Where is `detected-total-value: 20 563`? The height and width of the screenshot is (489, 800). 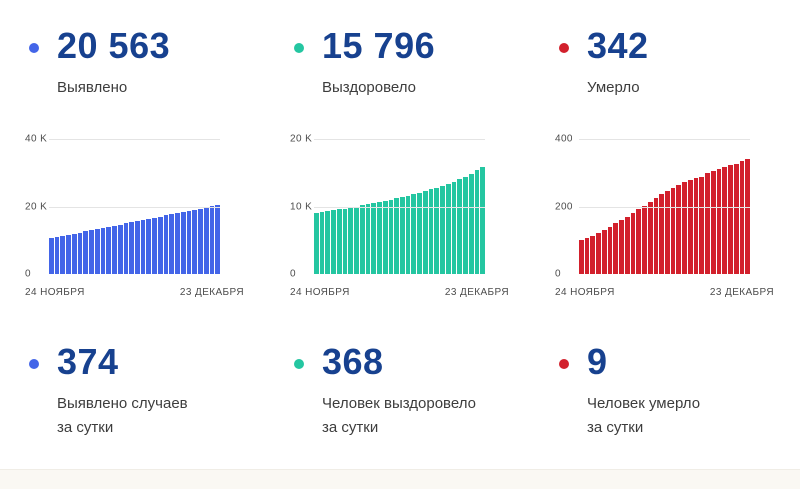
detected-total-value: 20 563 is located at coordinates (114, 45).